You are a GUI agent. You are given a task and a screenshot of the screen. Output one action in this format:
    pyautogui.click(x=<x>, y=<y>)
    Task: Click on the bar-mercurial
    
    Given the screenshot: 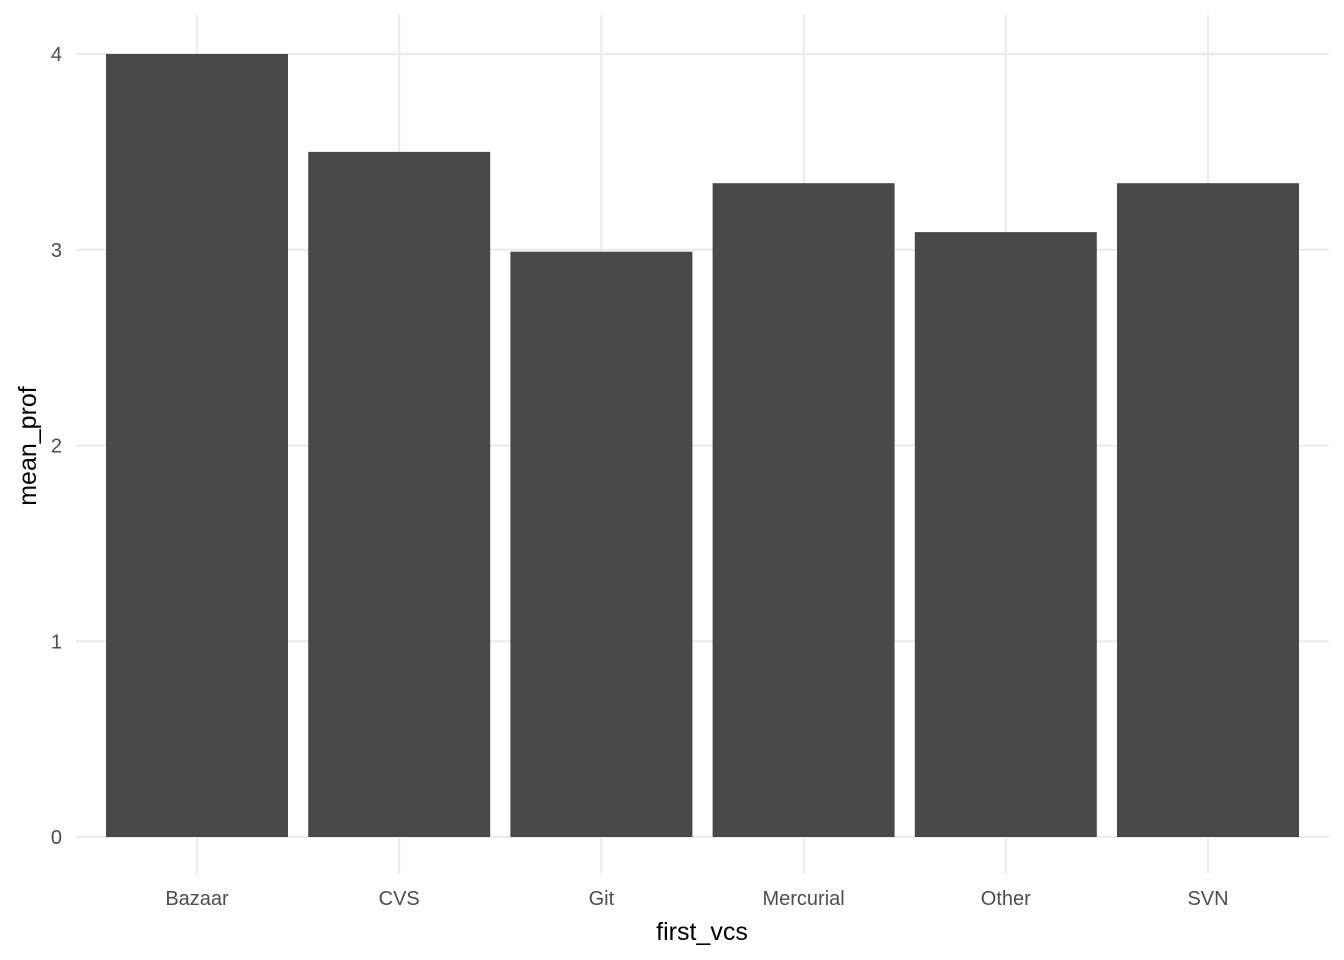 What is the action you would take?
    pyautogui.click(x=803, y=510)
    